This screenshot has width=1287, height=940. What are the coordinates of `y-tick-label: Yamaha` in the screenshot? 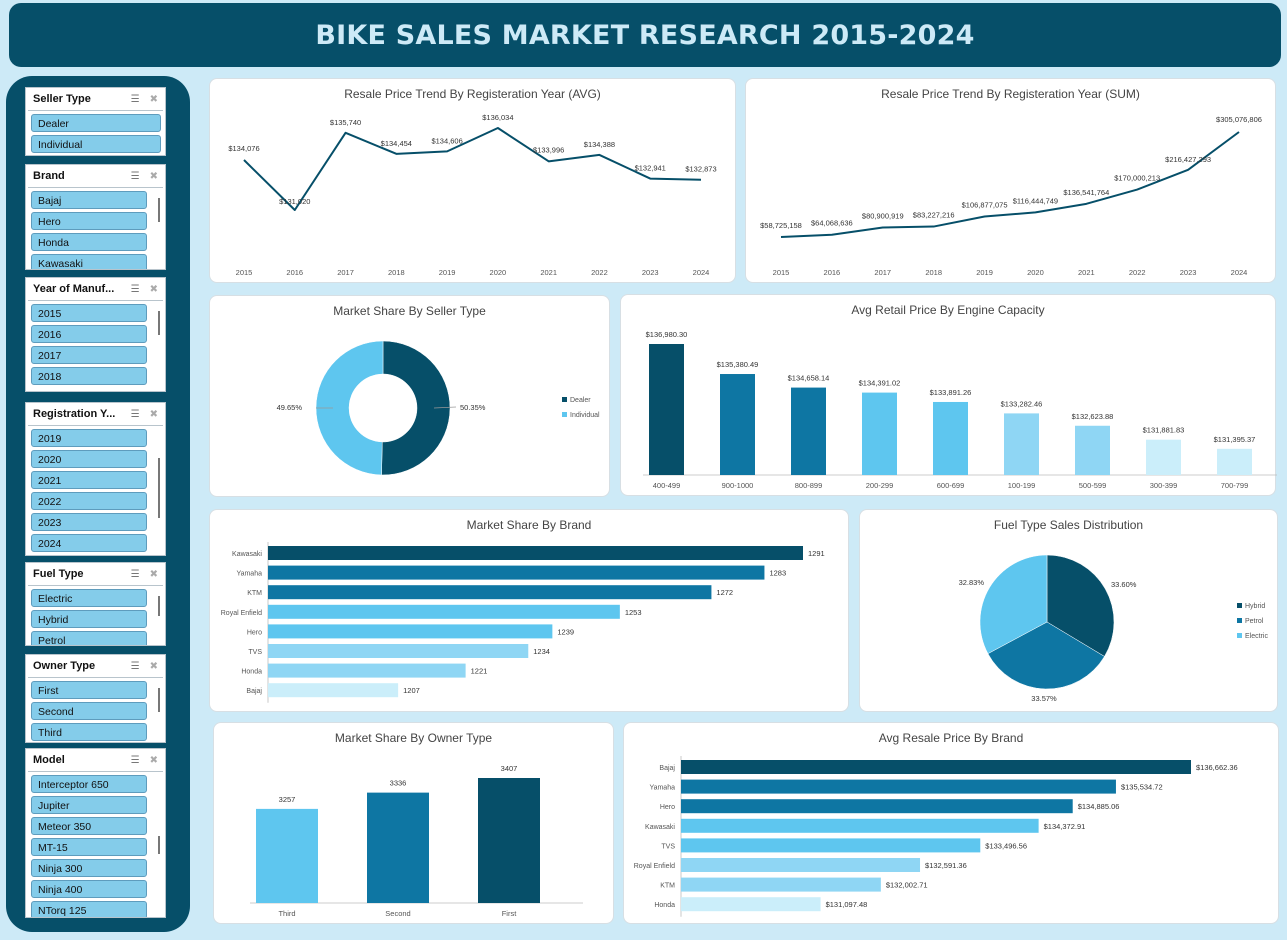 It's located at (249, 574).